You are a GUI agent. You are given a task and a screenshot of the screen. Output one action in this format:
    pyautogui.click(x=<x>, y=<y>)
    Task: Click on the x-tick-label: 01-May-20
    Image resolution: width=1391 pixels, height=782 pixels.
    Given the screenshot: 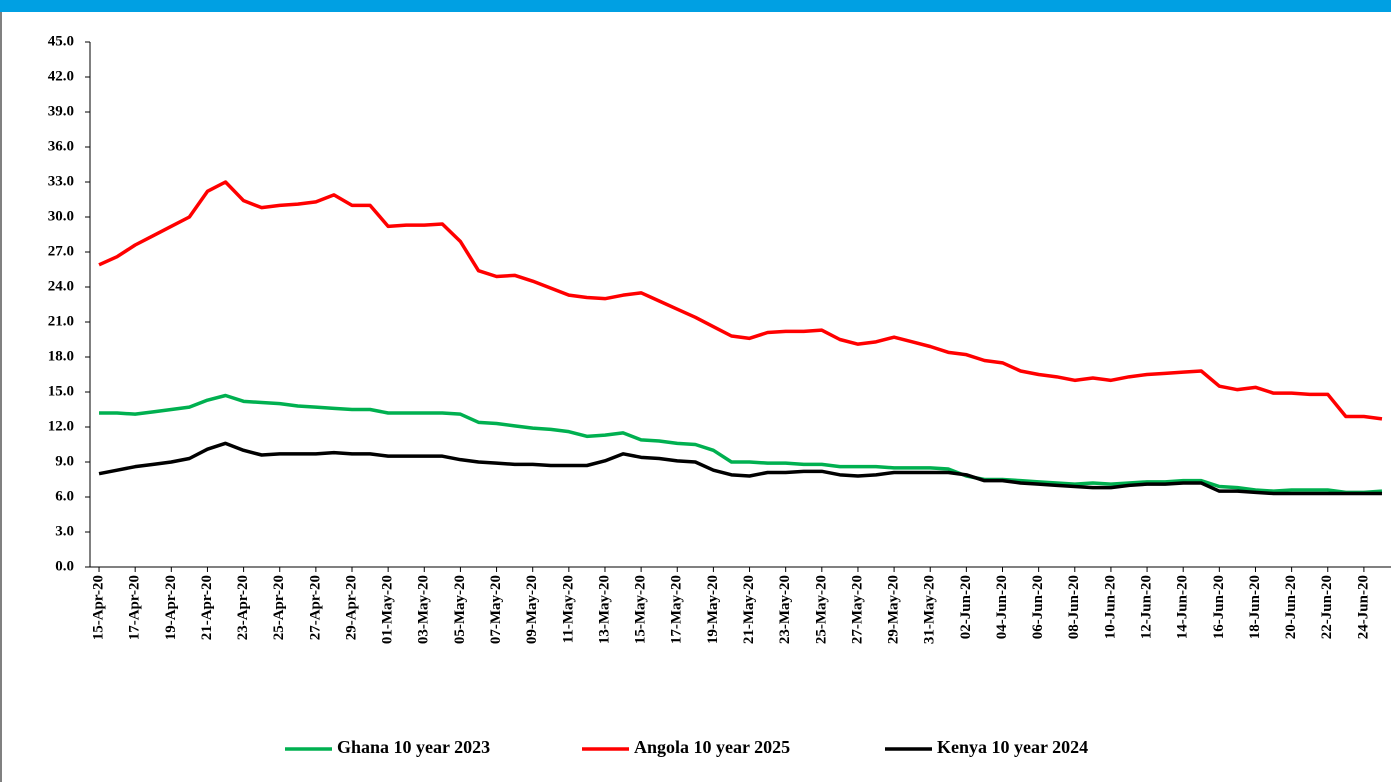 What is the action you would take?
    pyautogui.click(x=388, y=609)
    